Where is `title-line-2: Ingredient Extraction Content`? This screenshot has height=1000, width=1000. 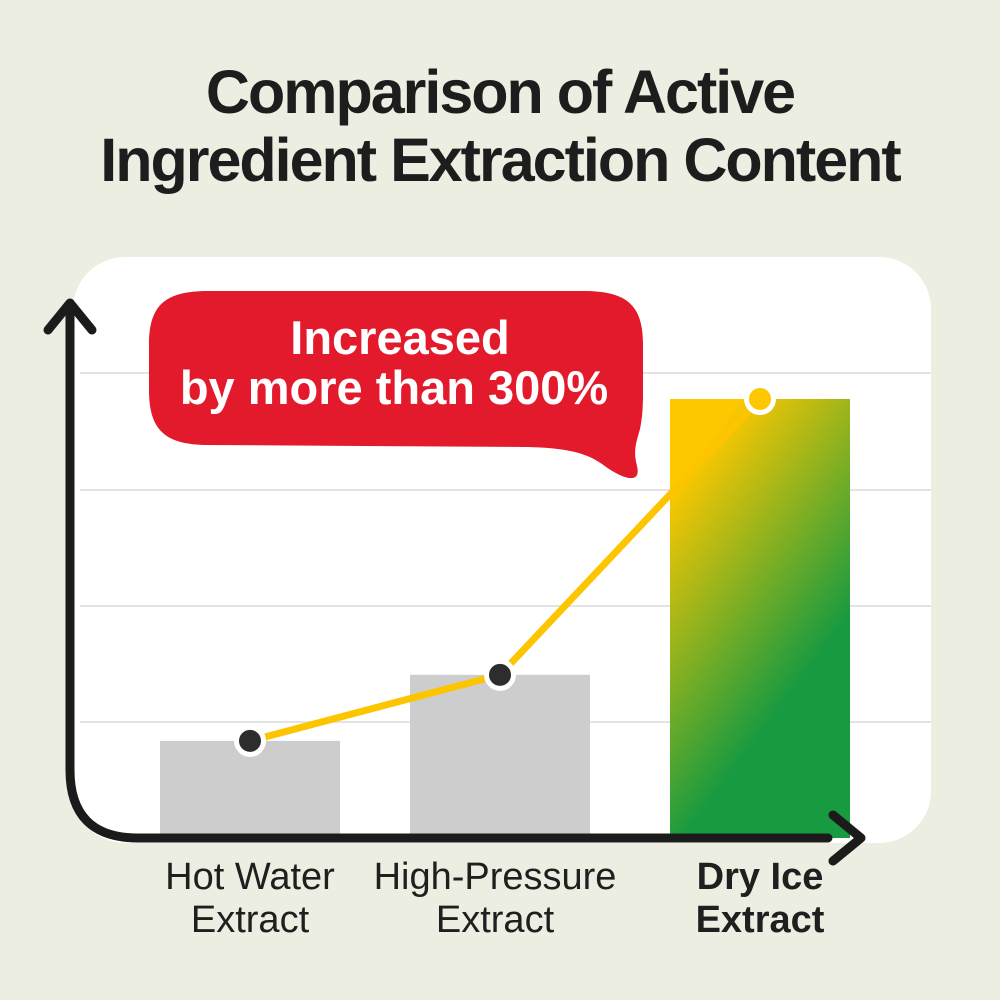
title-line-2: Ingredient Extraction Content is located at coordinates (500, 160).